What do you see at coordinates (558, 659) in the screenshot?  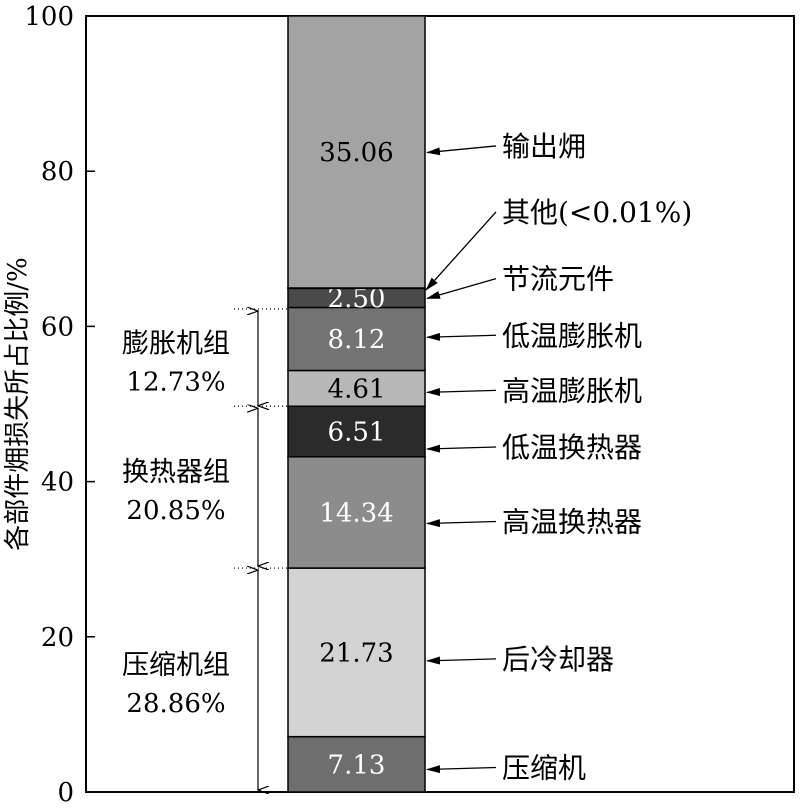 I see `annotation-label: 后冷却器` at bounding box center [558, 659].